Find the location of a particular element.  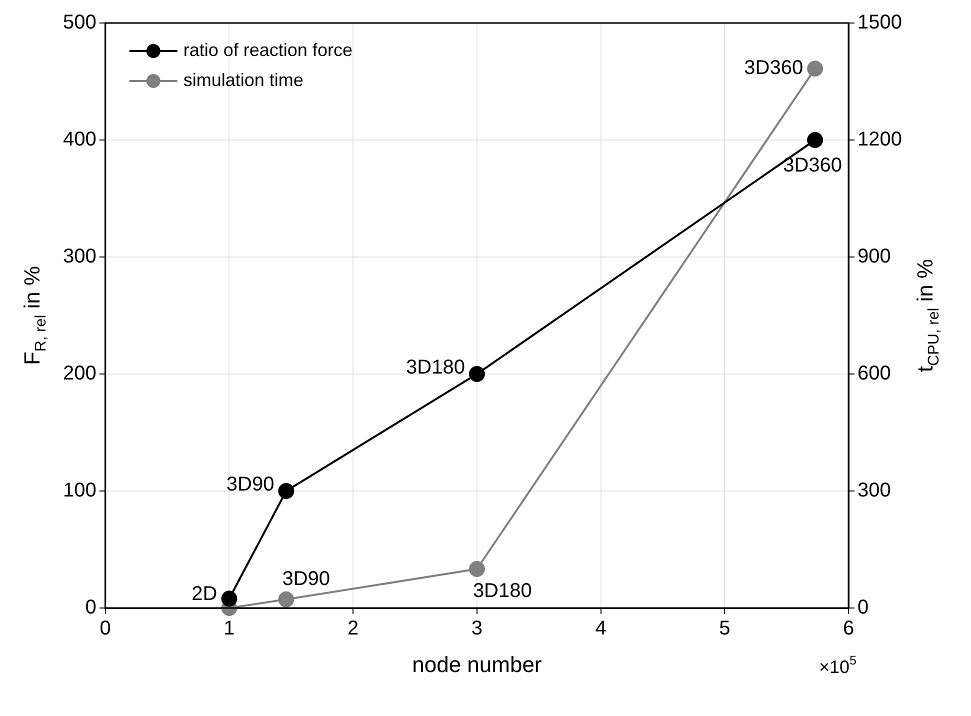

y2-tick-label: 600 is located at coordinates (874, 373).